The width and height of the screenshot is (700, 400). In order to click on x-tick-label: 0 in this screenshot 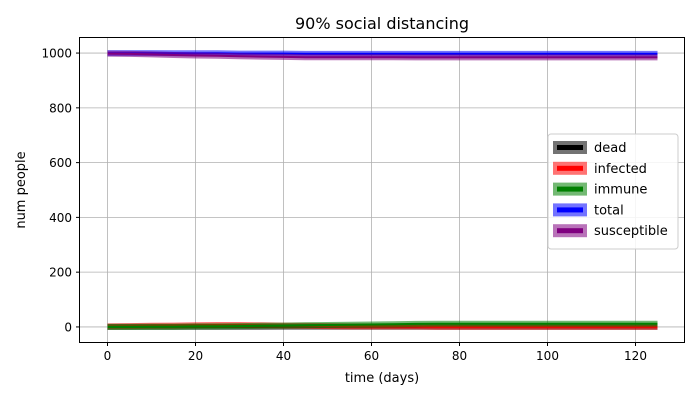, I will do `click(108, 356)`.